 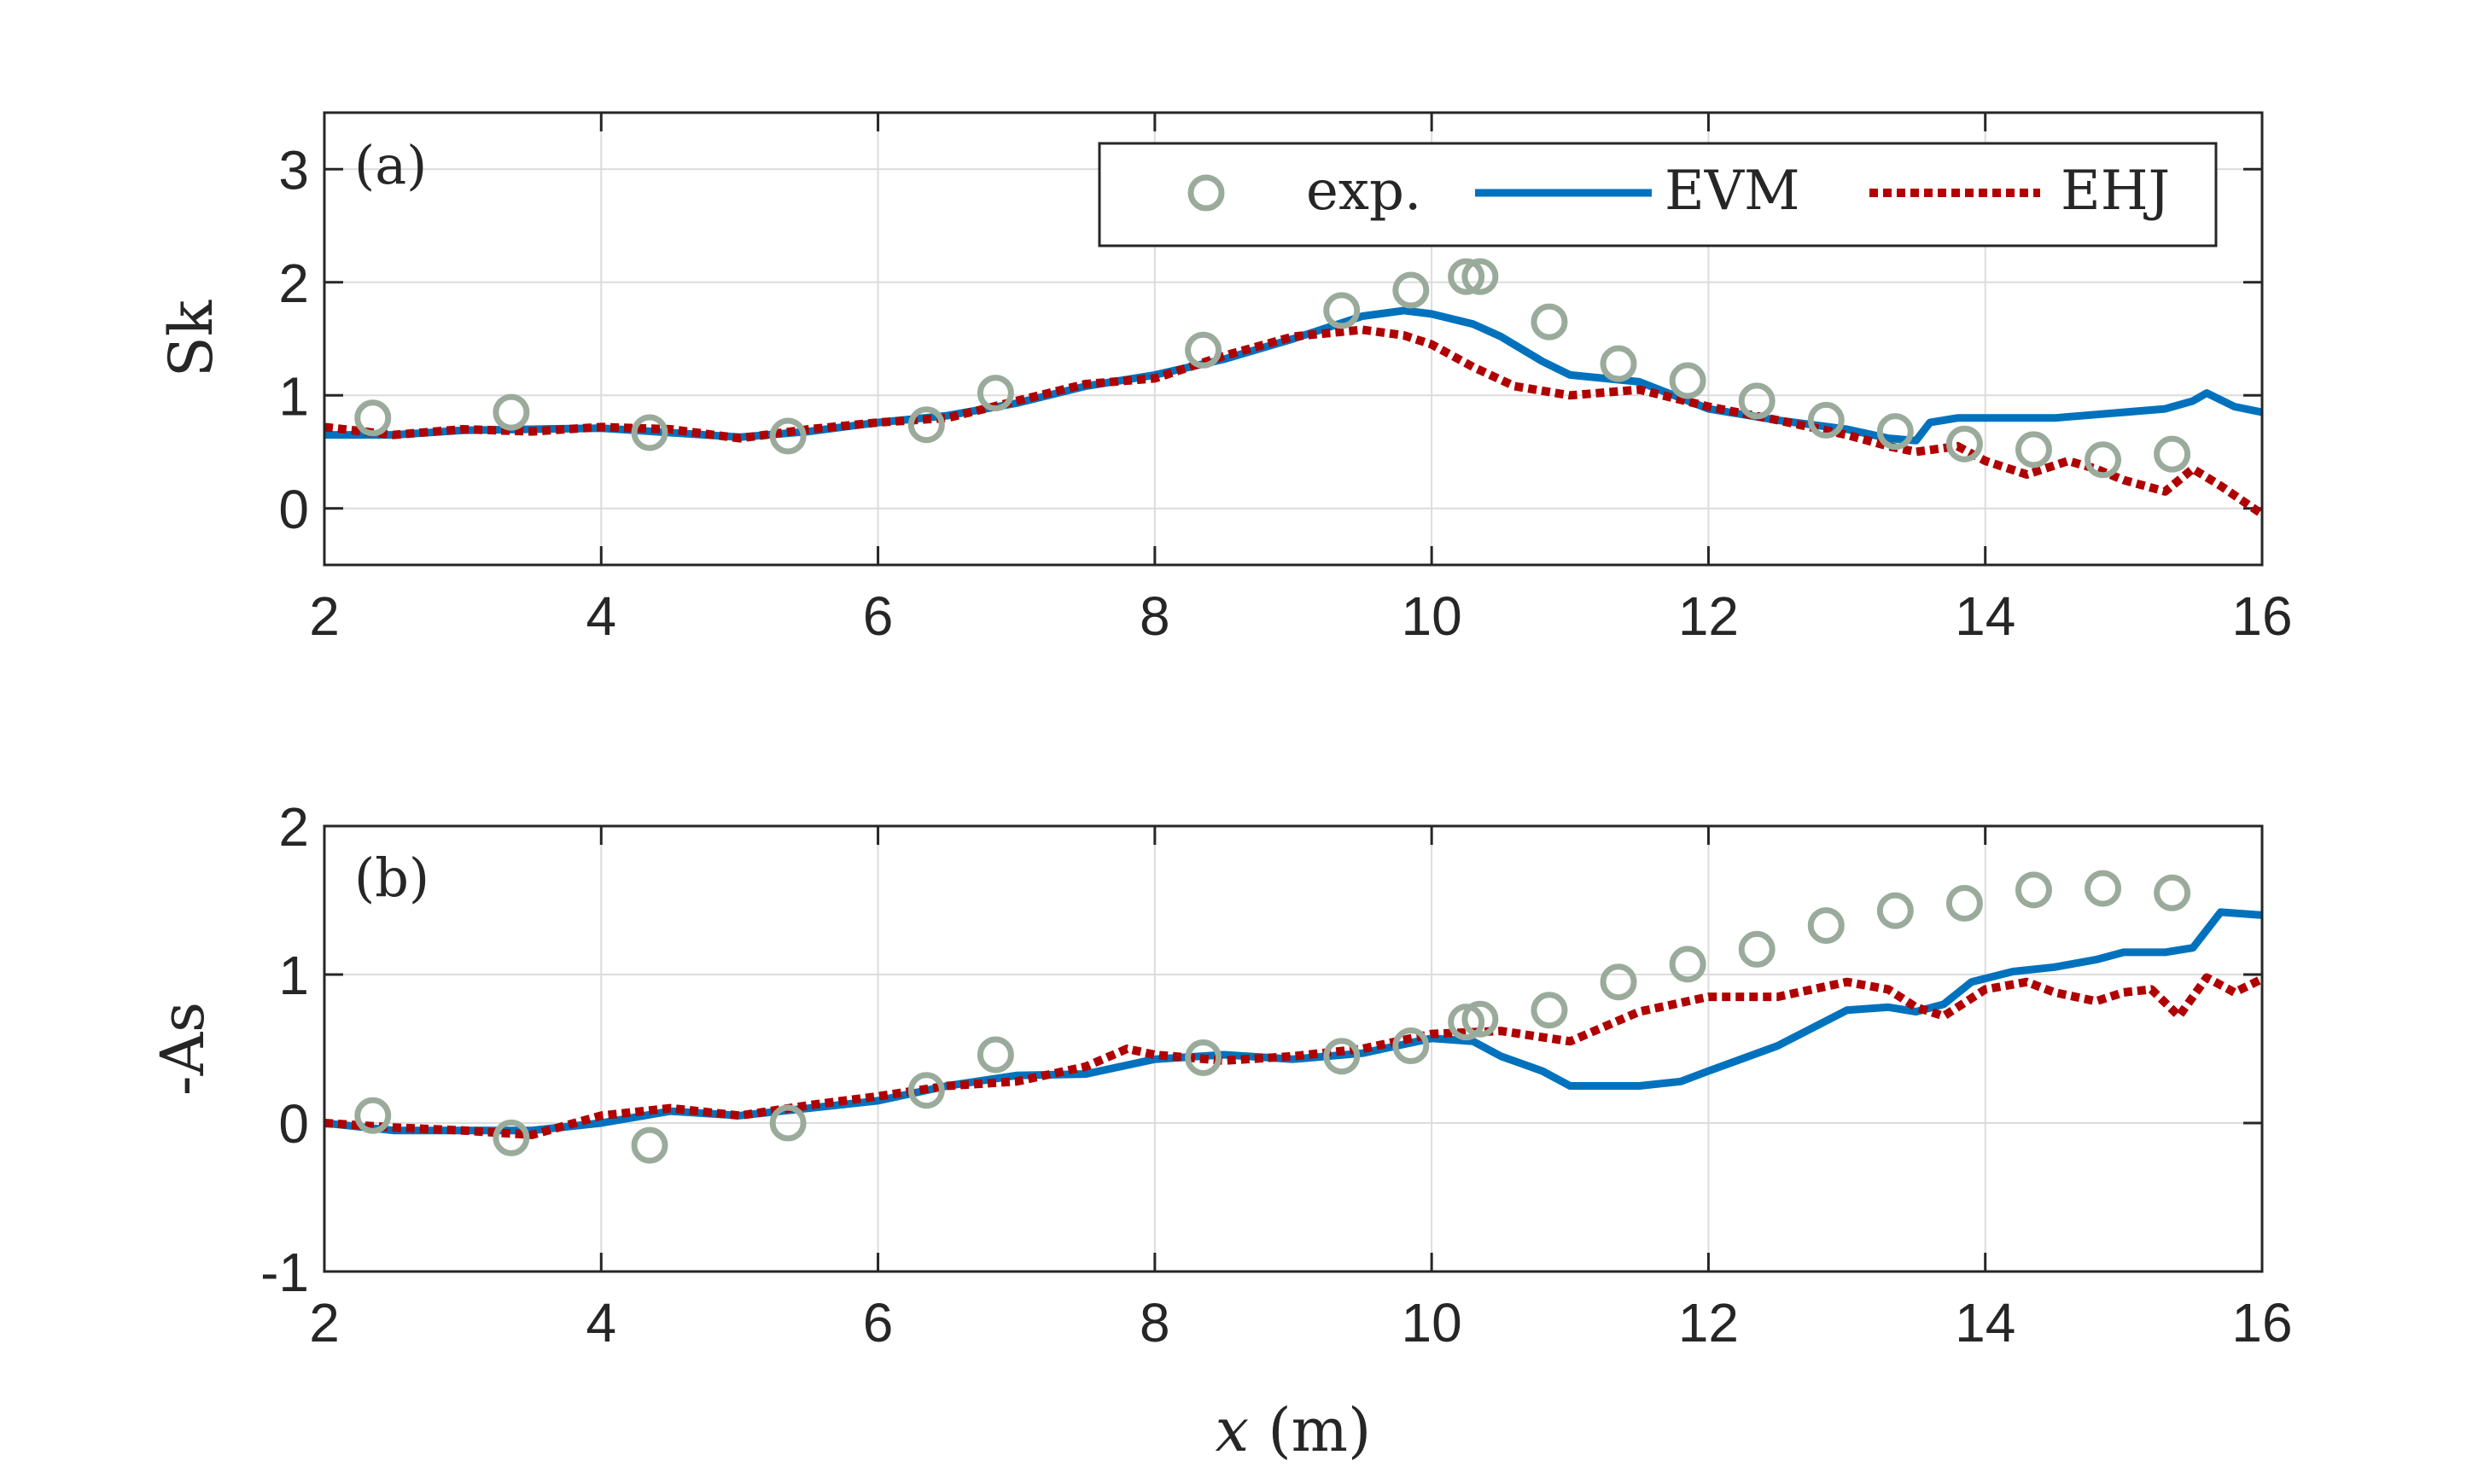 I want to click on y-axis-title-b: -As, so click(x=183, y=1049).